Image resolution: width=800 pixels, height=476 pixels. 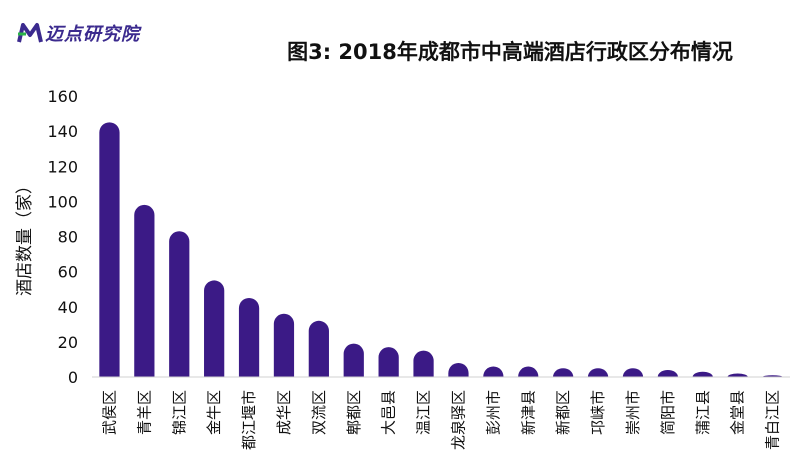 I want to click on x-tick-label: 青白江区, so click(x=773, y=420).